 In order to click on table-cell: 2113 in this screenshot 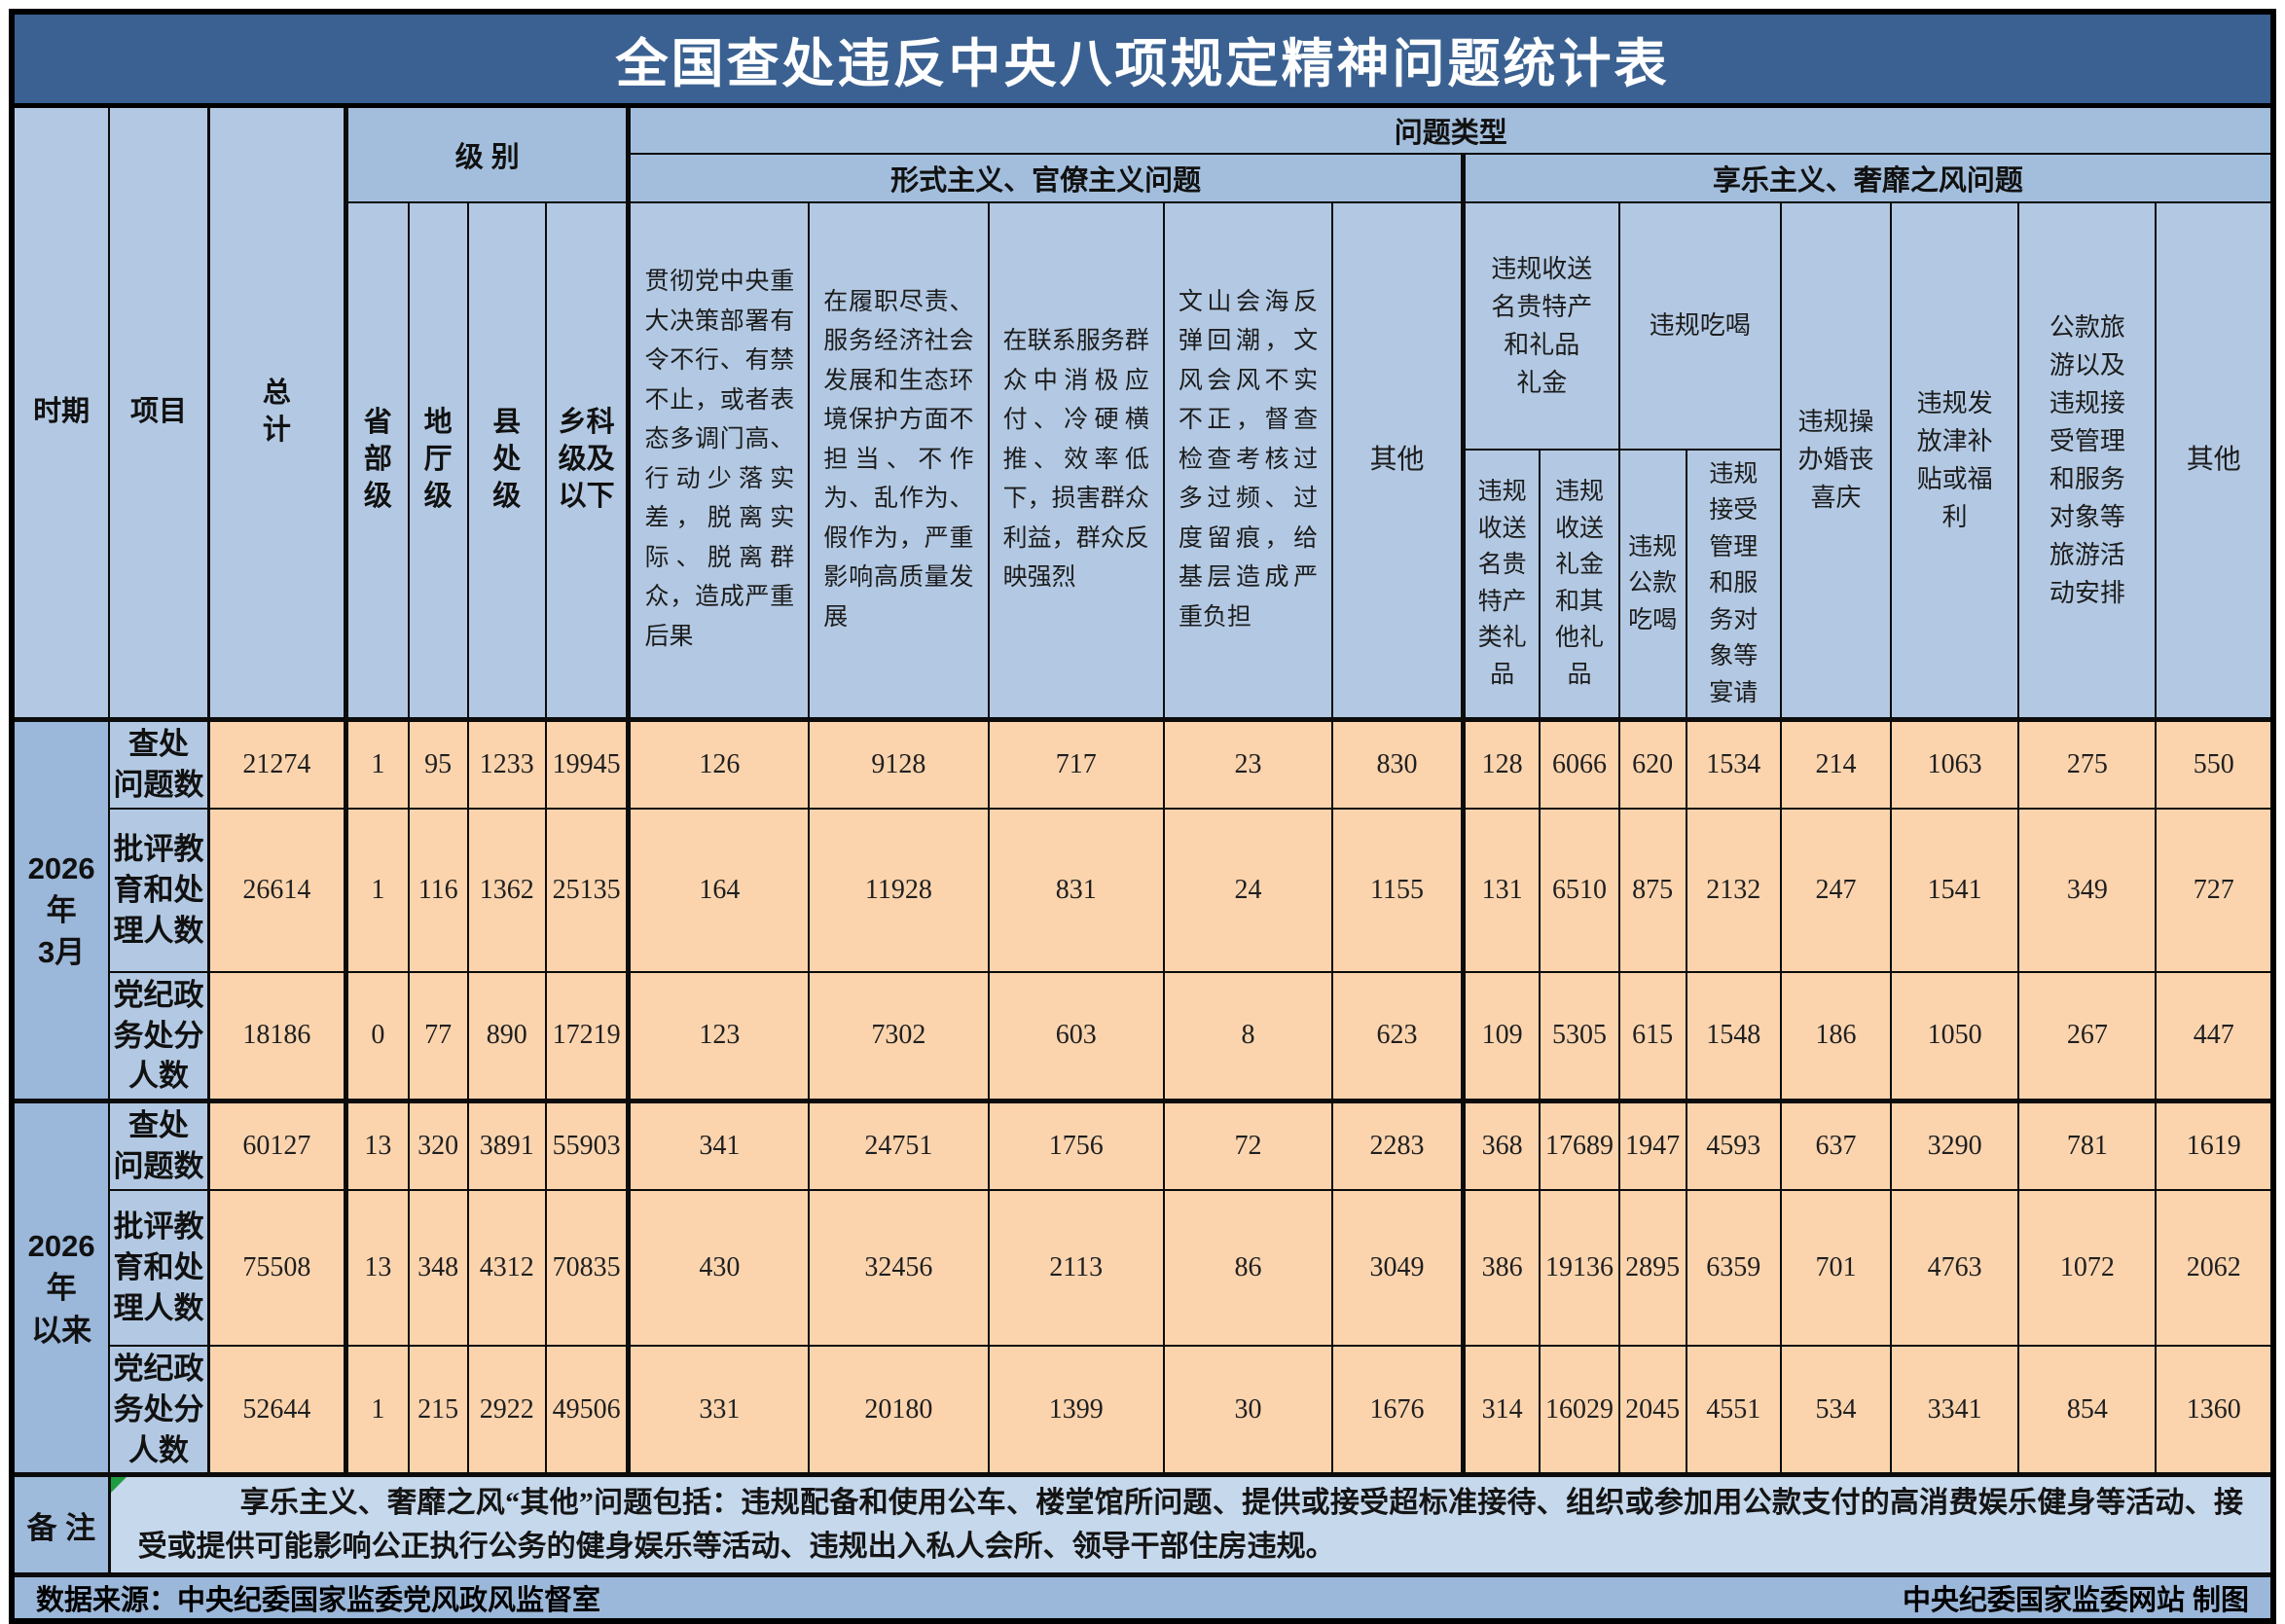, I will do `click(1076, 1267)`.